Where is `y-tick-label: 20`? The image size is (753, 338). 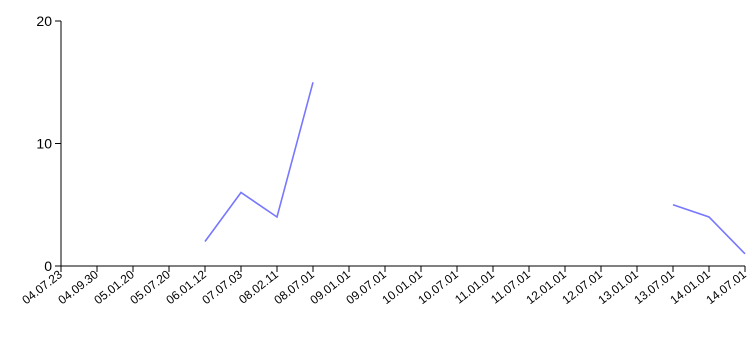
y-tick-label: 20 is located at coordinates (44, 21).